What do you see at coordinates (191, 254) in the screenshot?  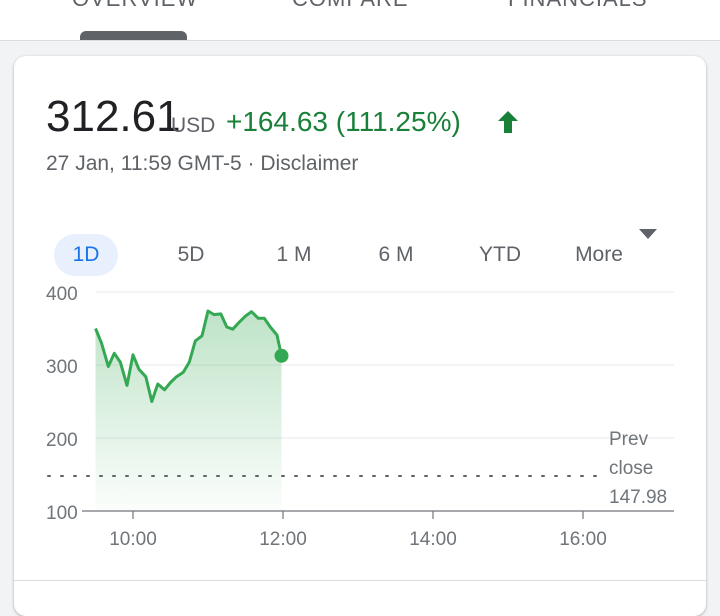 I see `range-5d: 5D` at bounding box center [191, 254].